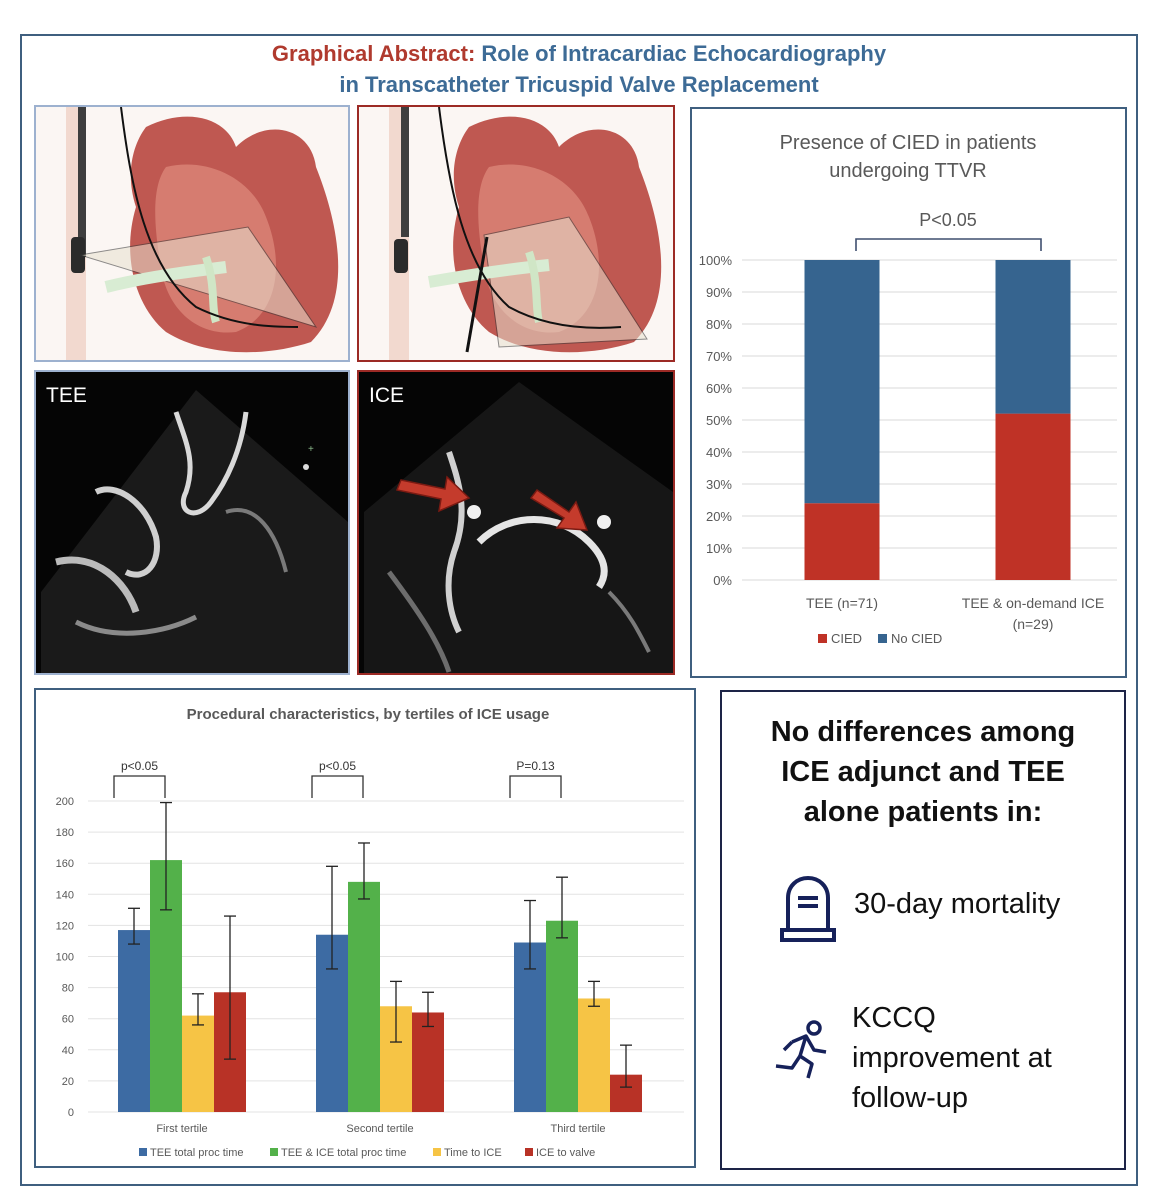  Describe the element at coordinates (428, 1062) in the screenshot. I see `proc-bar-ice-to-valve` at that location.